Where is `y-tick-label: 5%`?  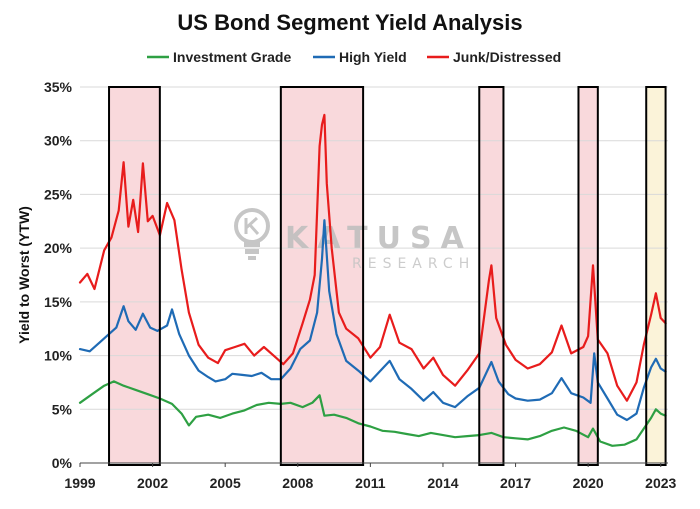 y-tick-label: 5% is located at coordinates (62, 409).